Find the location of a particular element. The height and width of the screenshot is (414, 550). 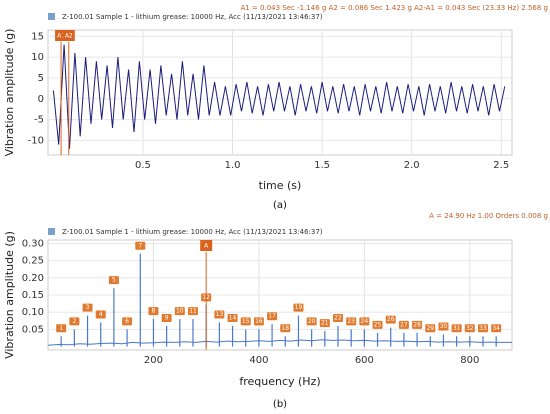

peak-label: 7 is located at coordinates (140, 245).